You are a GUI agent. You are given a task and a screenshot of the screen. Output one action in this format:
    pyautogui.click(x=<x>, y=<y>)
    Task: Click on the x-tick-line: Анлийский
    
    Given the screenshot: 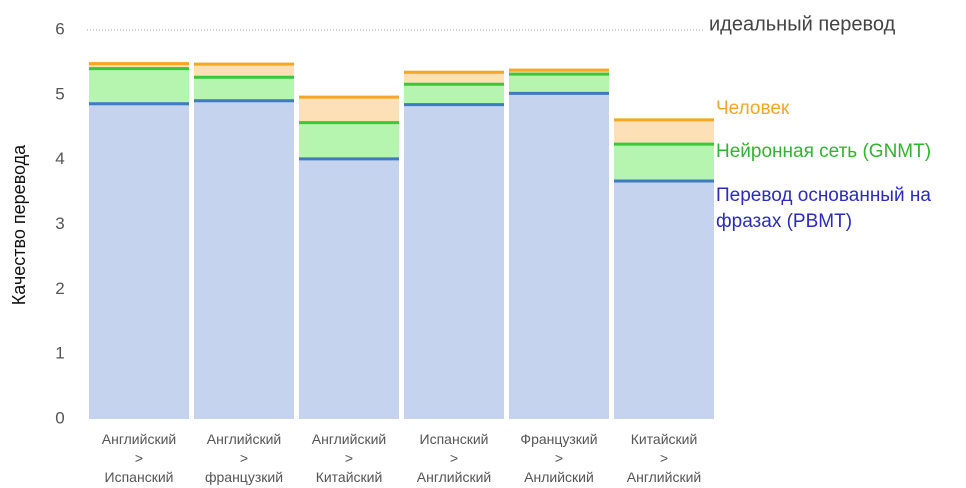 What is the action you would take?
    pyautogui.click(x=559, y=477)
    